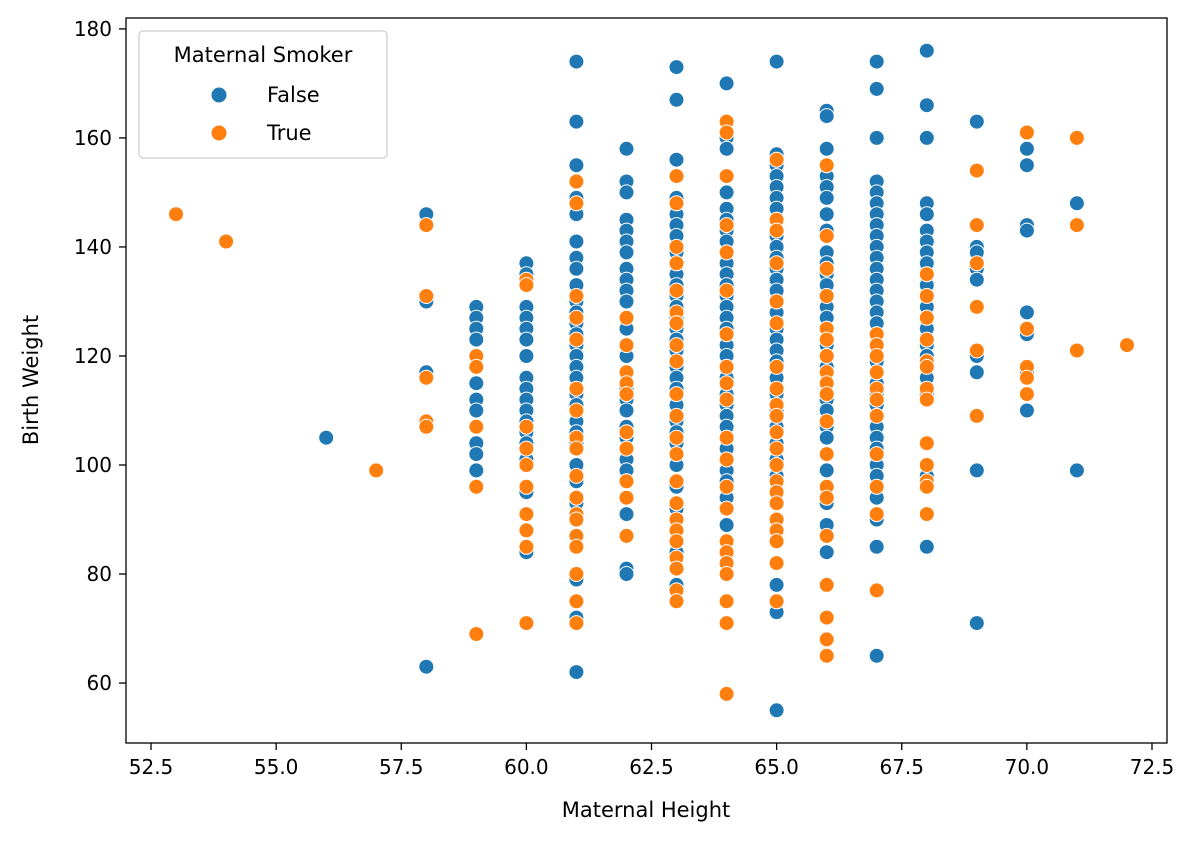 The image size is (1193, 844). I want to click on legend-label-true: True, so click(289, 133).